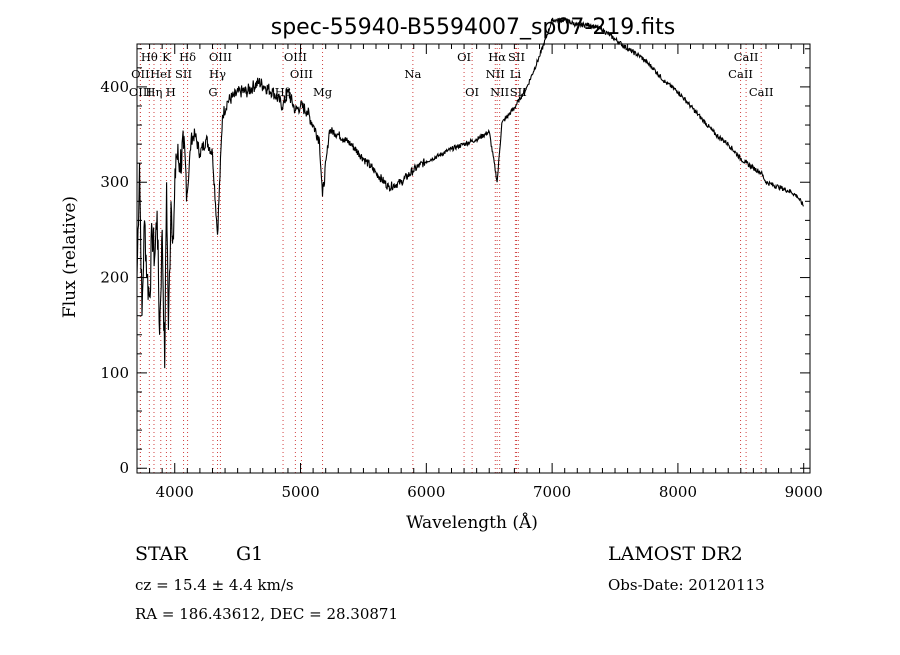 The width and height of the screenshot is (900, 655). What do you see at coordinates (323, 92) in the screenshot?
I see `line-label: Mg` at bounding box center [323, 92].